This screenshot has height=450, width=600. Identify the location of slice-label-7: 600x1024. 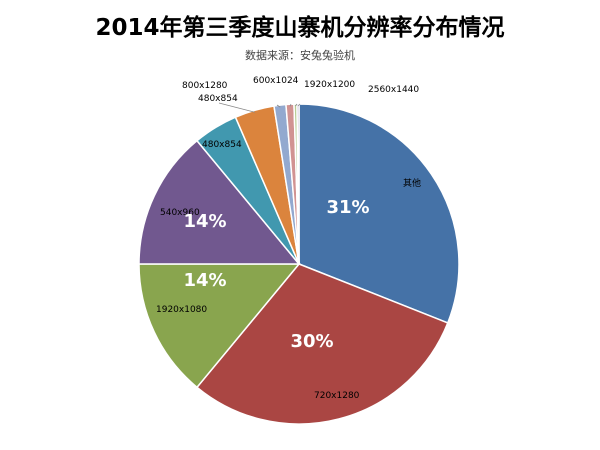
(276, 81).